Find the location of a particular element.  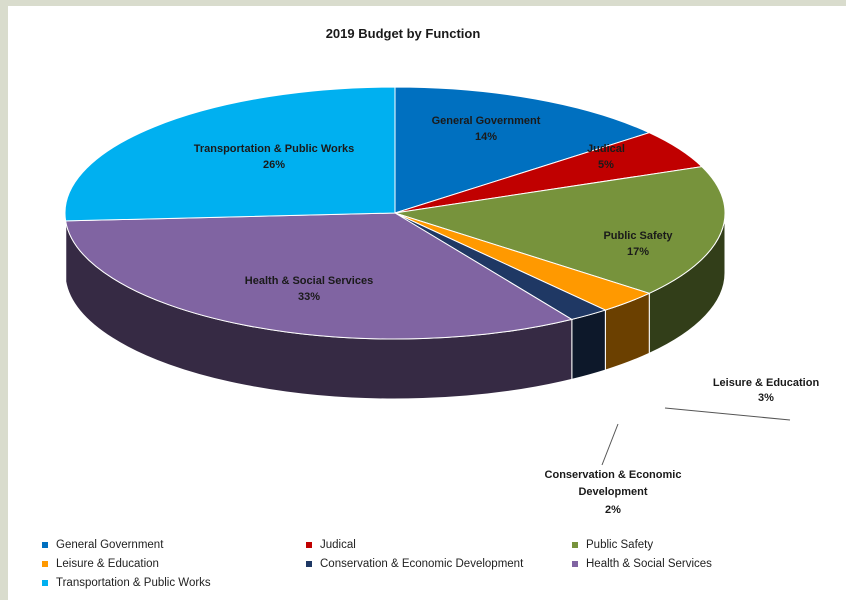

slice-side-transportation-and-public-works is located at coordinates (65, 246).